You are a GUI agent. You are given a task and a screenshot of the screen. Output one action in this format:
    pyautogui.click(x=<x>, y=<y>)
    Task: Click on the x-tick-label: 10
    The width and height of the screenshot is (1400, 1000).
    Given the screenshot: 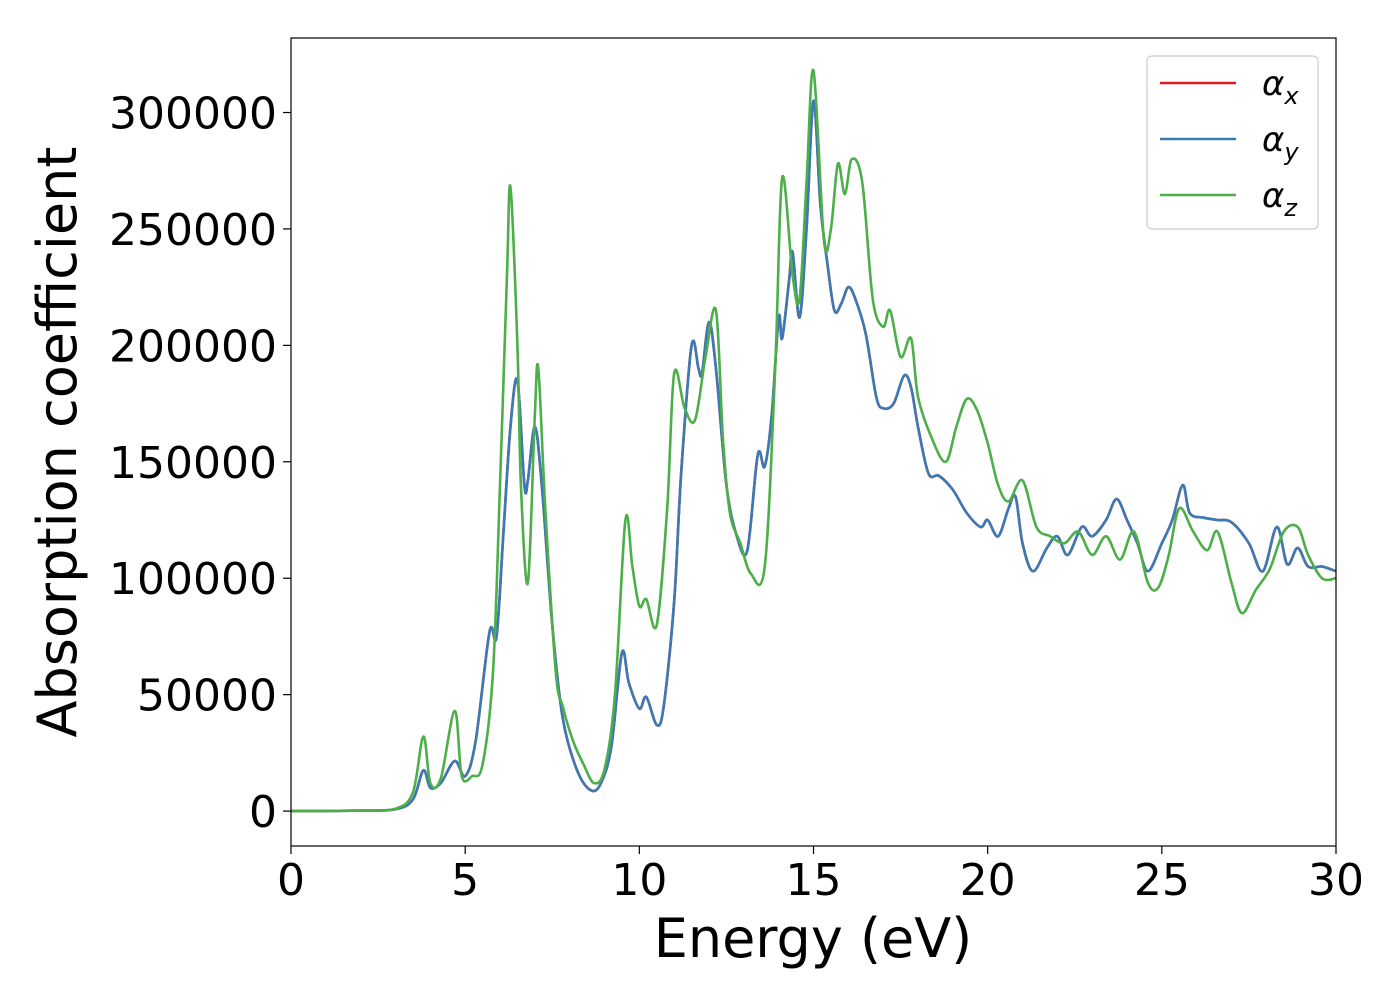 What is the action you would take?
    pyautogui.click(x=639, y=880)
    